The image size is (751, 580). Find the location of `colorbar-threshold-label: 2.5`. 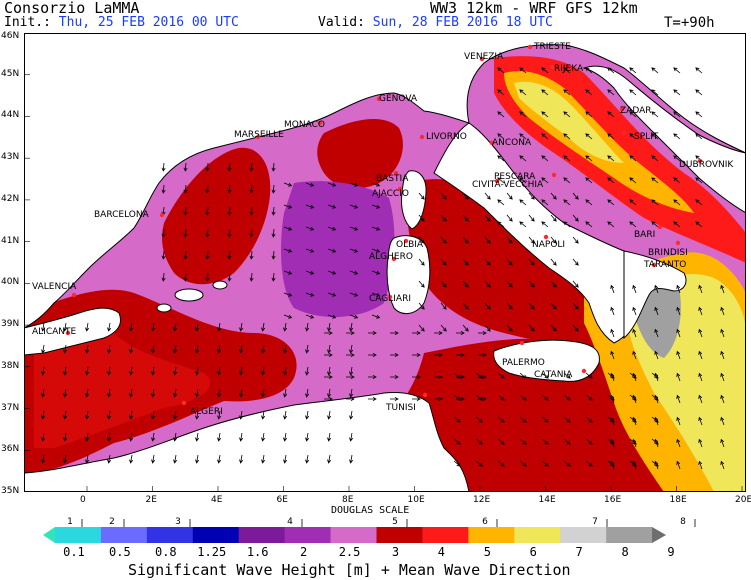

colorbar-threshold-label: 2.5 is located at coordinates (350, 552).